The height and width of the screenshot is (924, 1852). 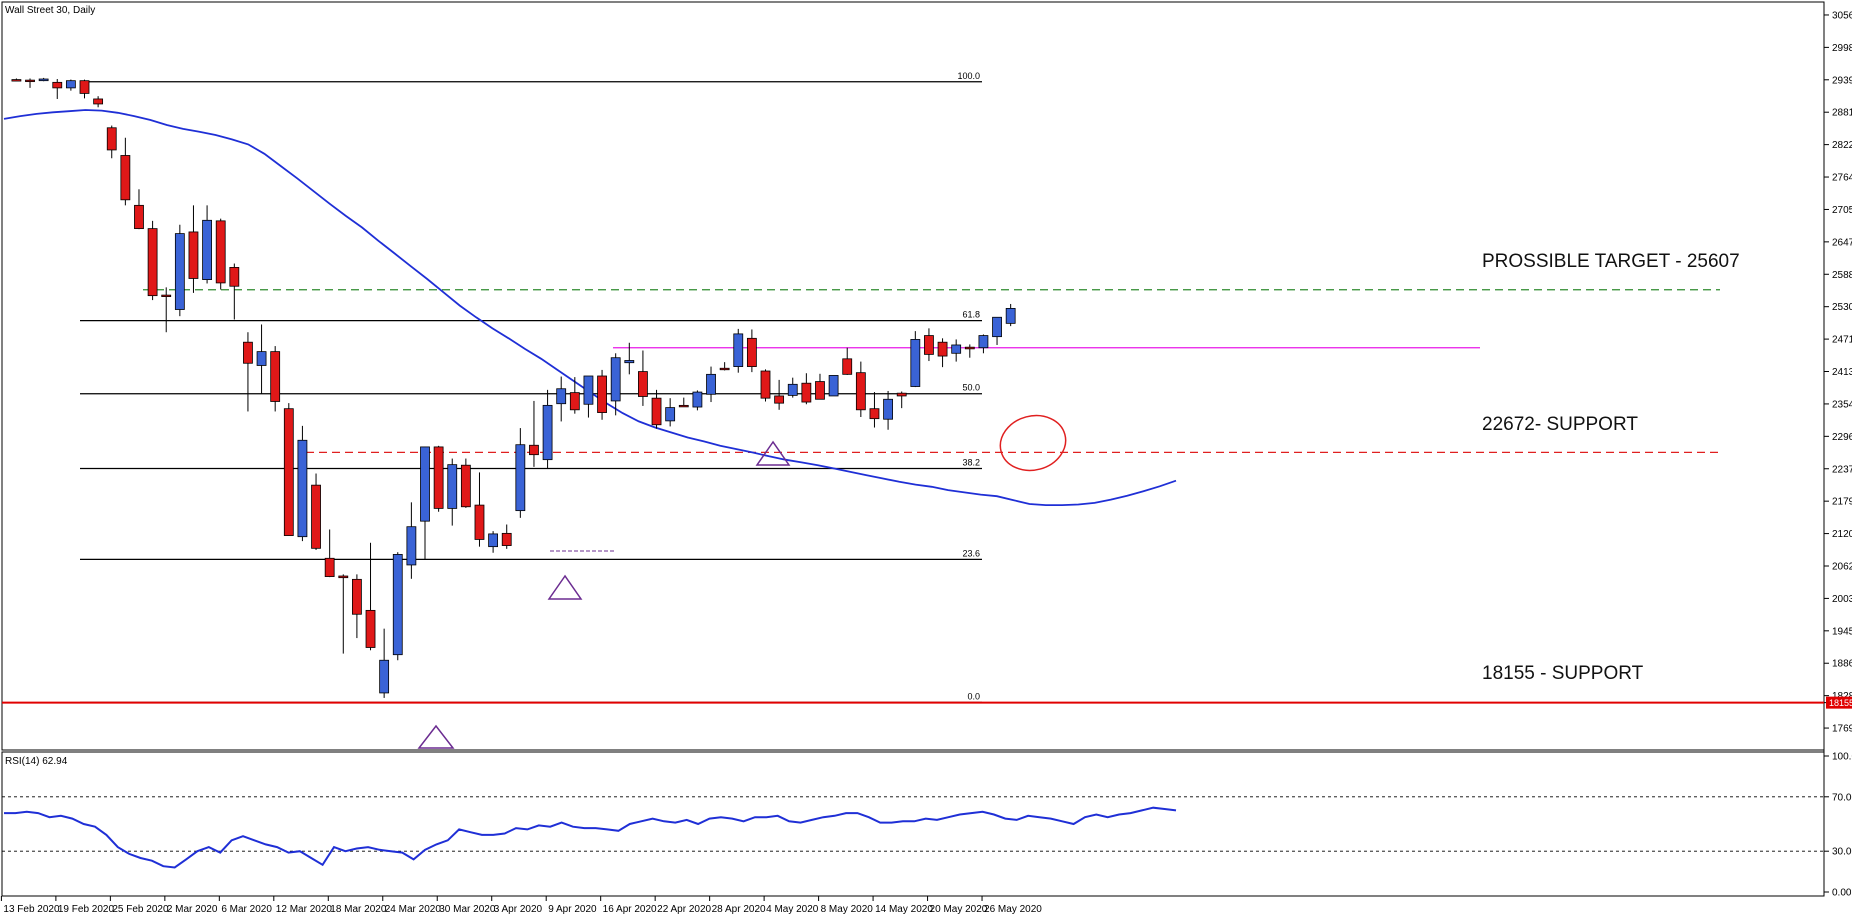 What do you see at coordinates (1842, 80) in the screenshot?
I see `price-tick-label-21: 29396` at bounding box center [1842, 80].